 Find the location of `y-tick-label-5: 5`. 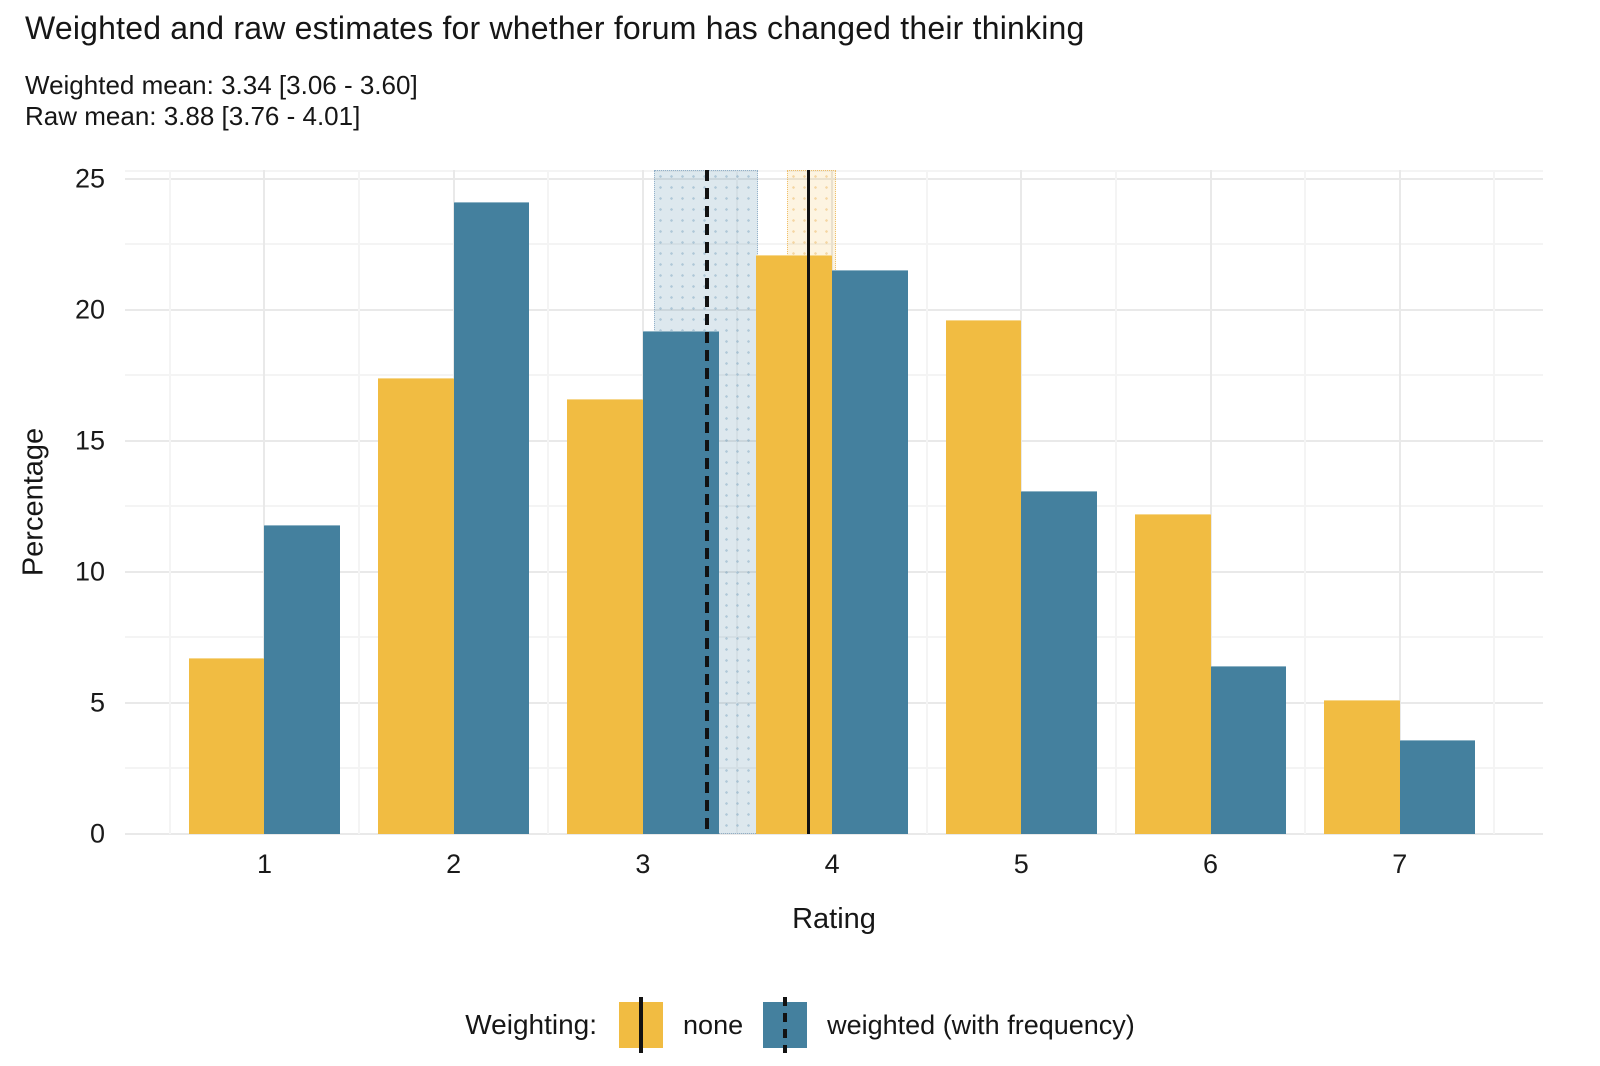

y-tick-label-5: 5 is located at coordinates (97, 702).